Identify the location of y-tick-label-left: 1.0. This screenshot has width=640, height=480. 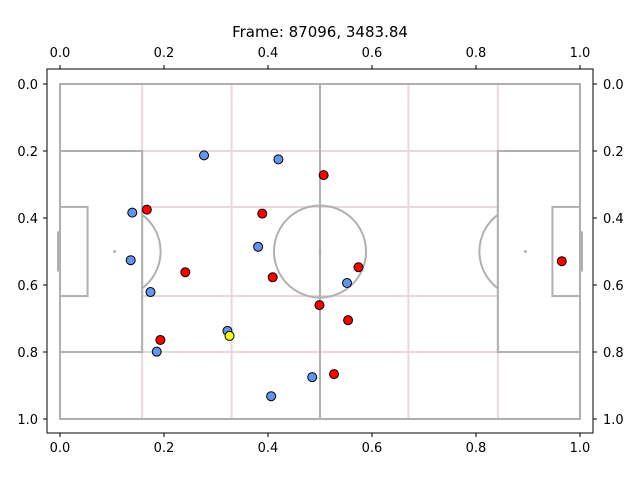
(27, 420).